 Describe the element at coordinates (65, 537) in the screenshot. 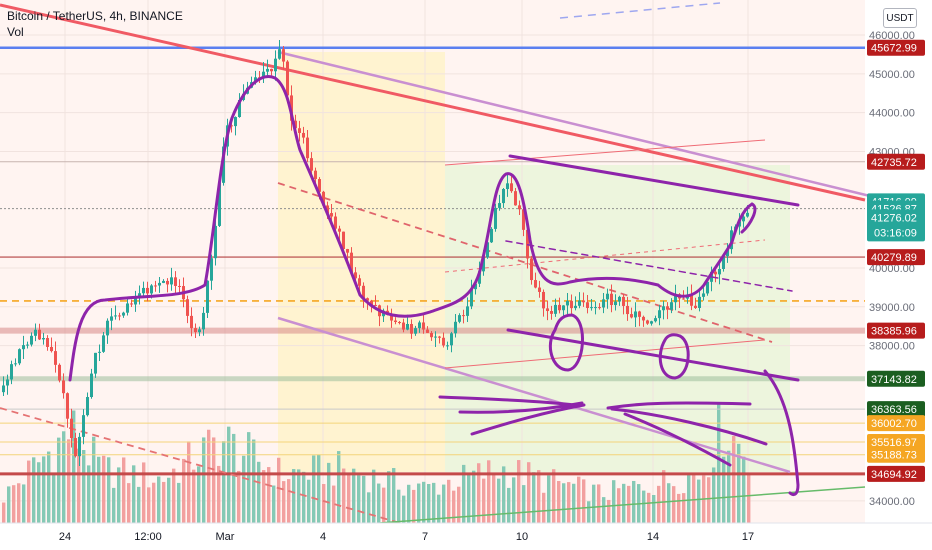

I see `x-tick-label: 24` at that location.